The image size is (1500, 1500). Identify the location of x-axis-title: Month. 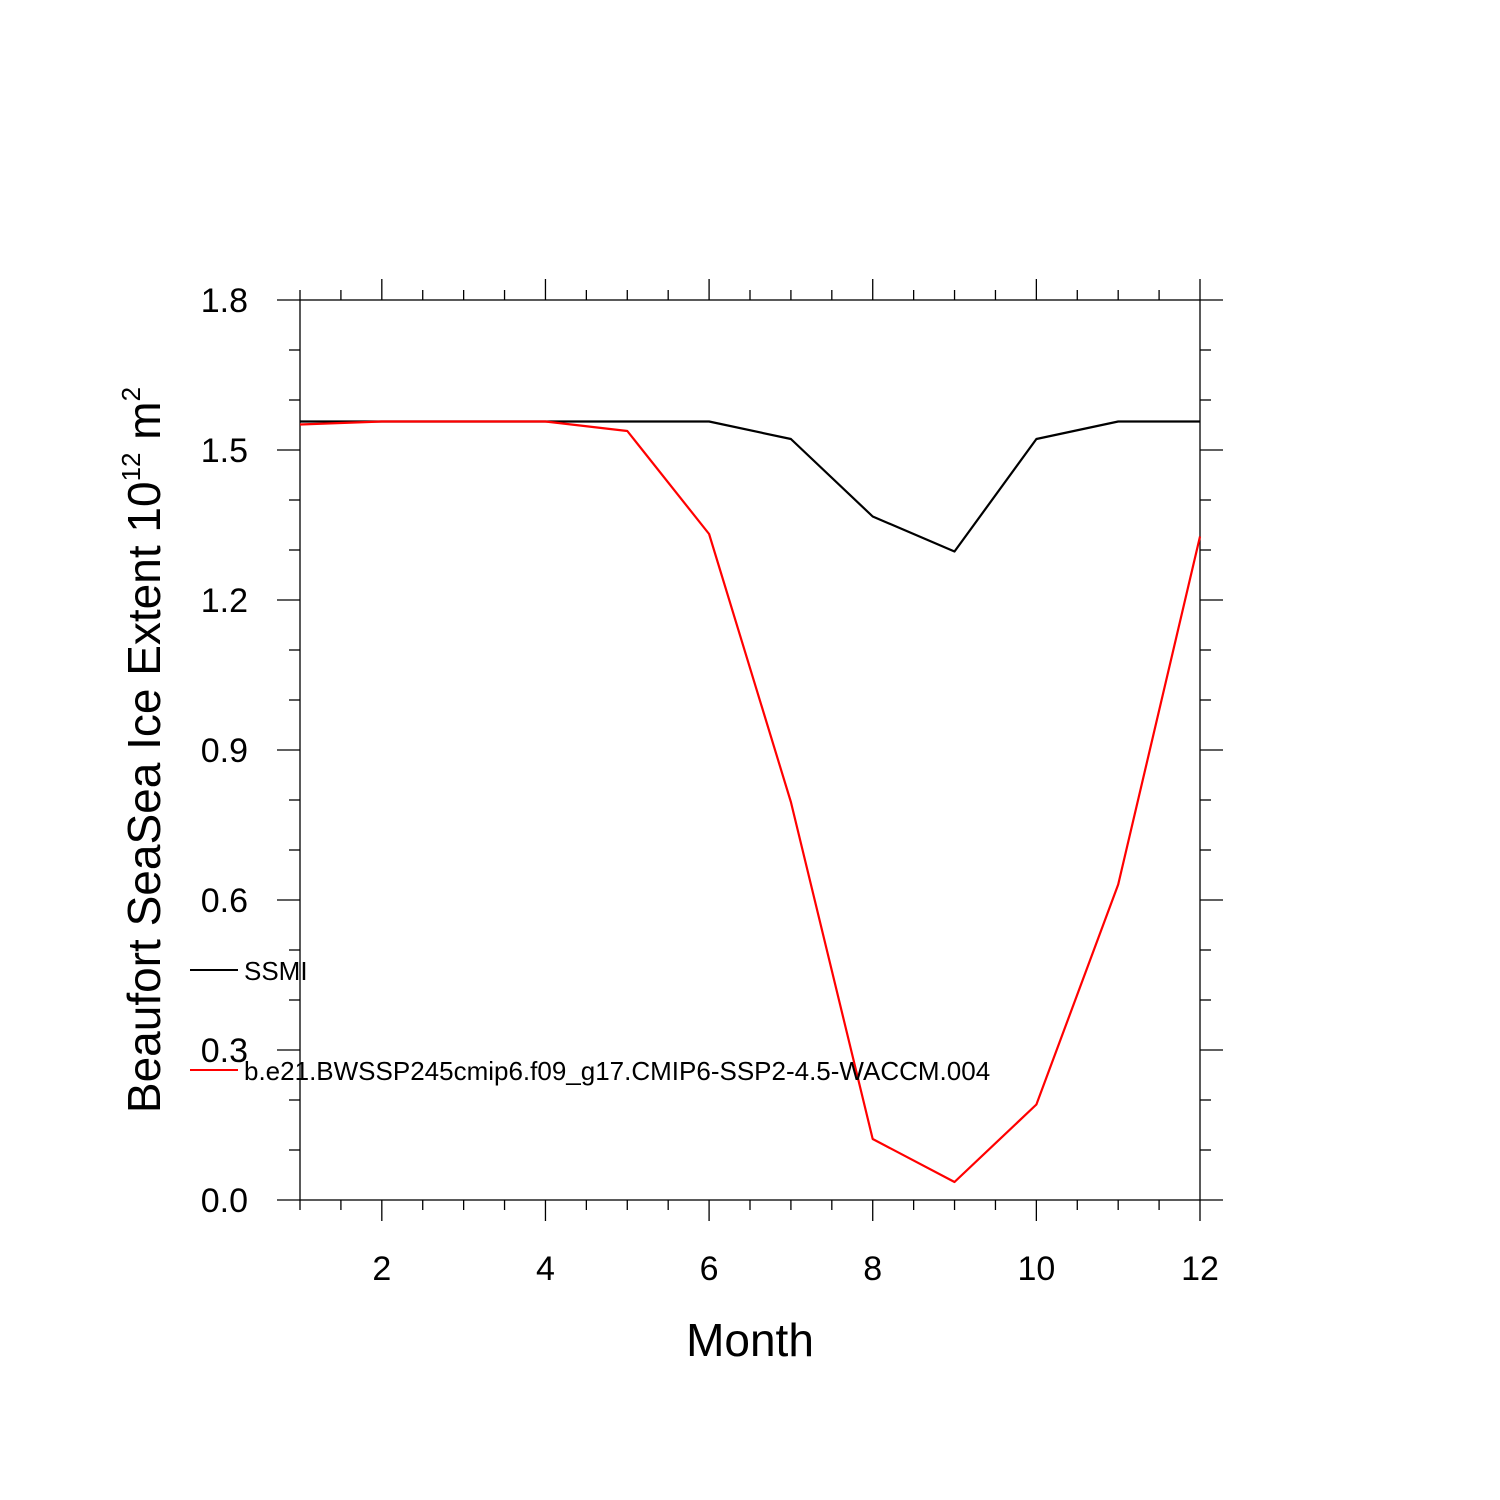
(750, 1340).